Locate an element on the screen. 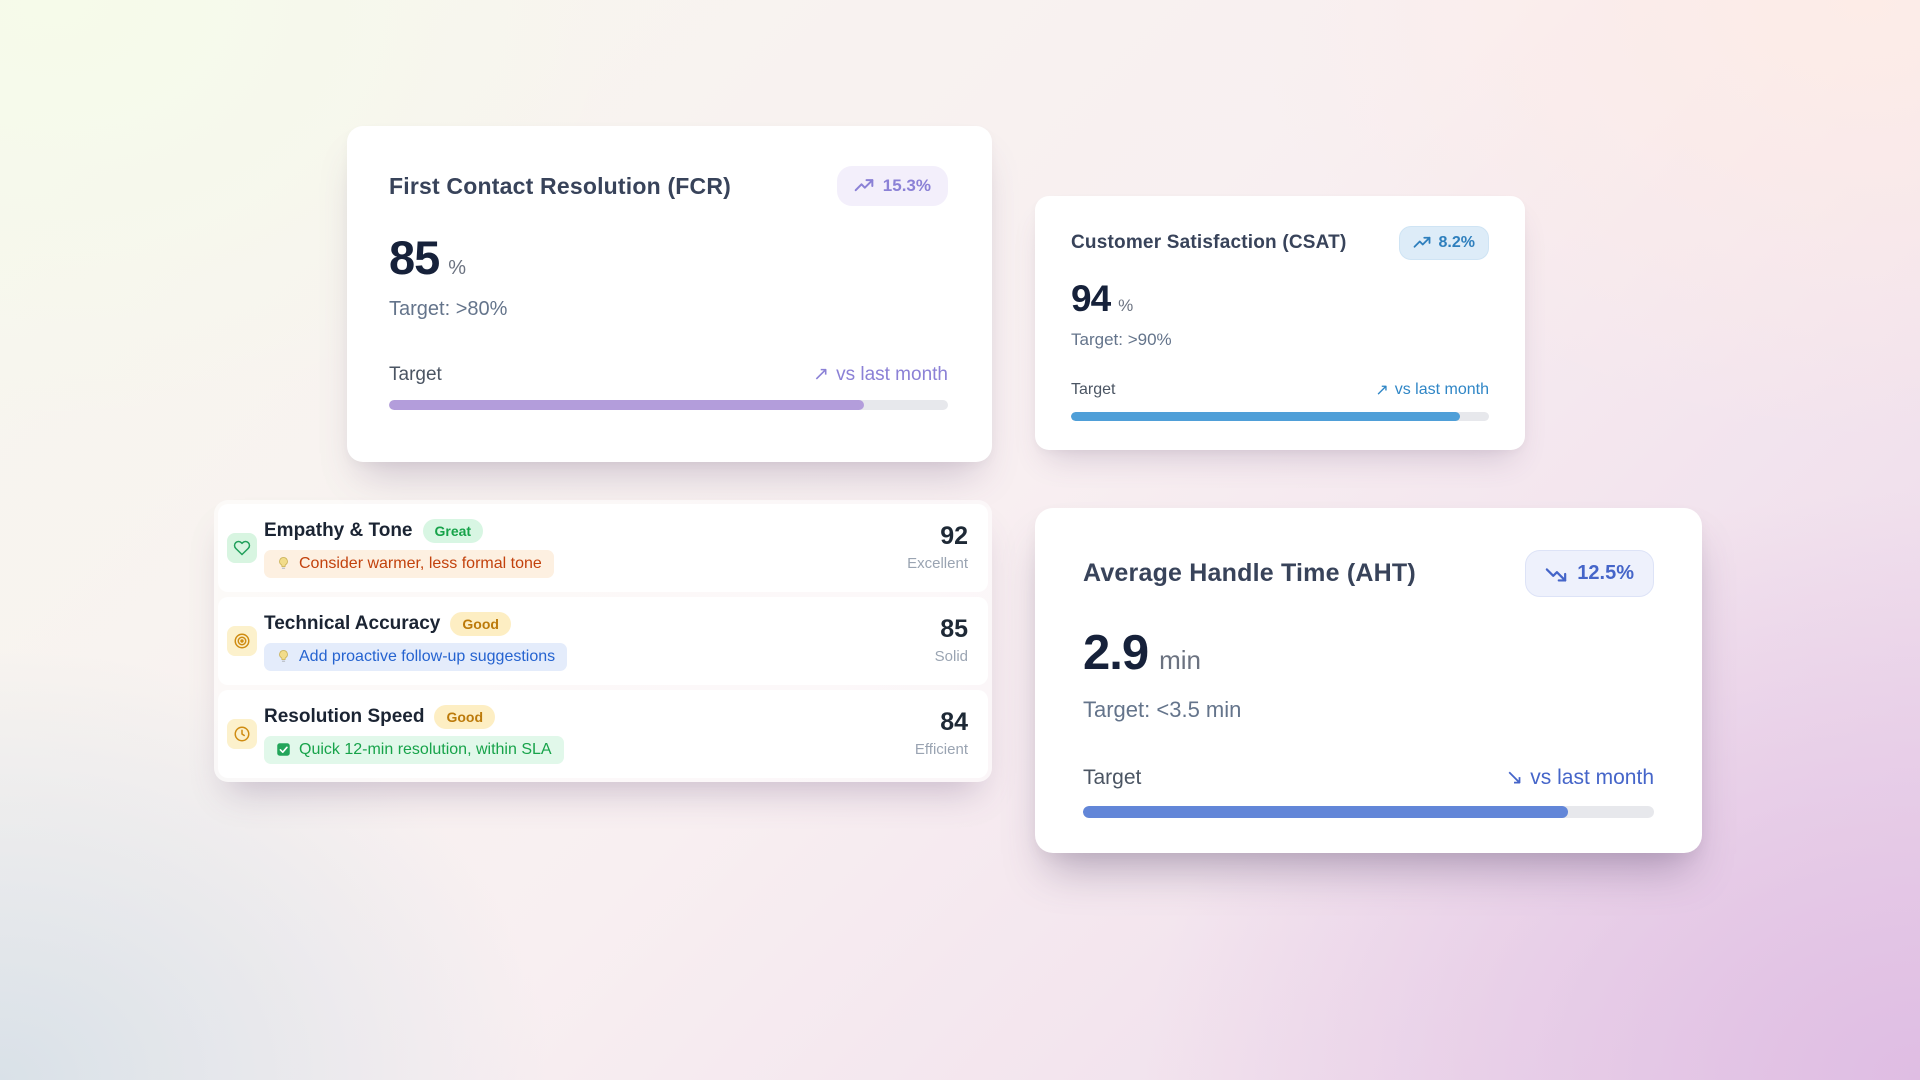 The width and height of the screenshot is (1920, 1080). csat-card-header: Customer Satisfaction (CSAT) 8.2% is located at coordinates (1280, 243).